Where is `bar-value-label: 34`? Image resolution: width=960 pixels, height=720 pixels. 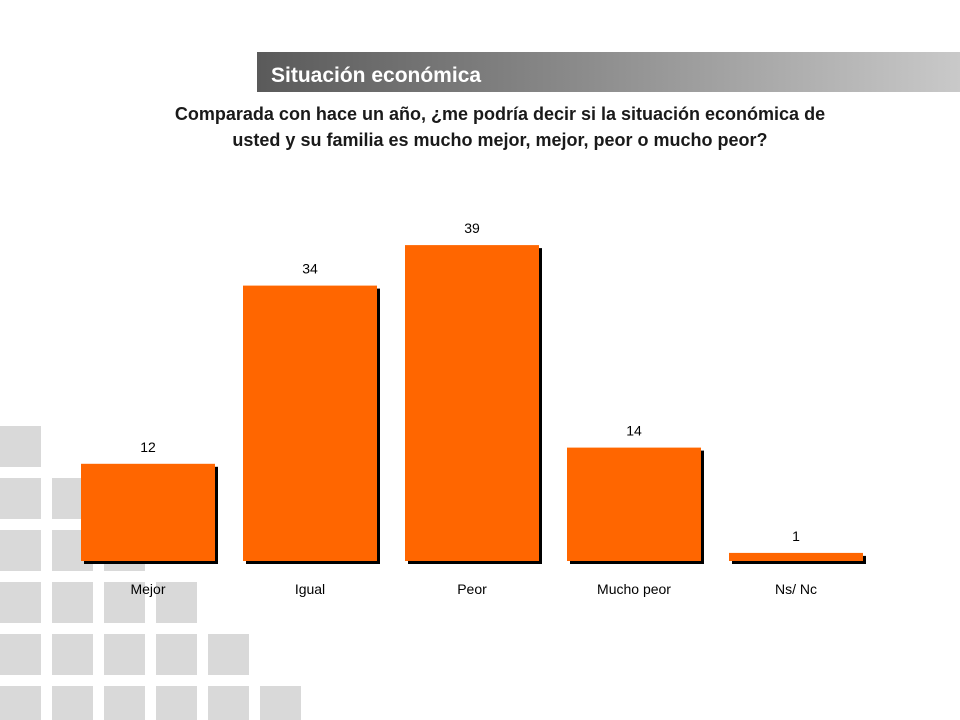
bar-value-label: 34 is located at coordinates (310, 269).